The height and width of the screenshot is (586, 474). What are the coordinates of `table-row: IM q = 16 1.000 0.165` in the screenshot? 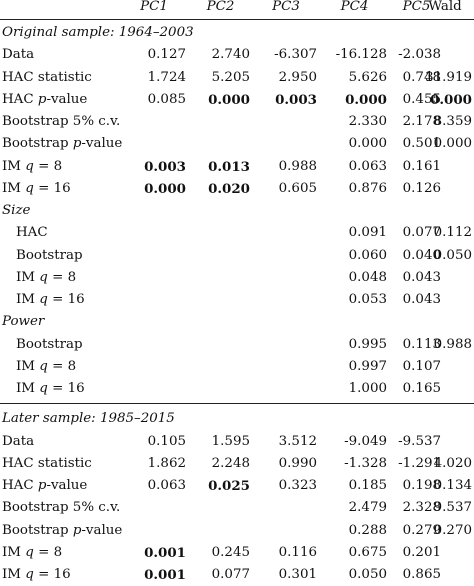 It's located at (237, 389).